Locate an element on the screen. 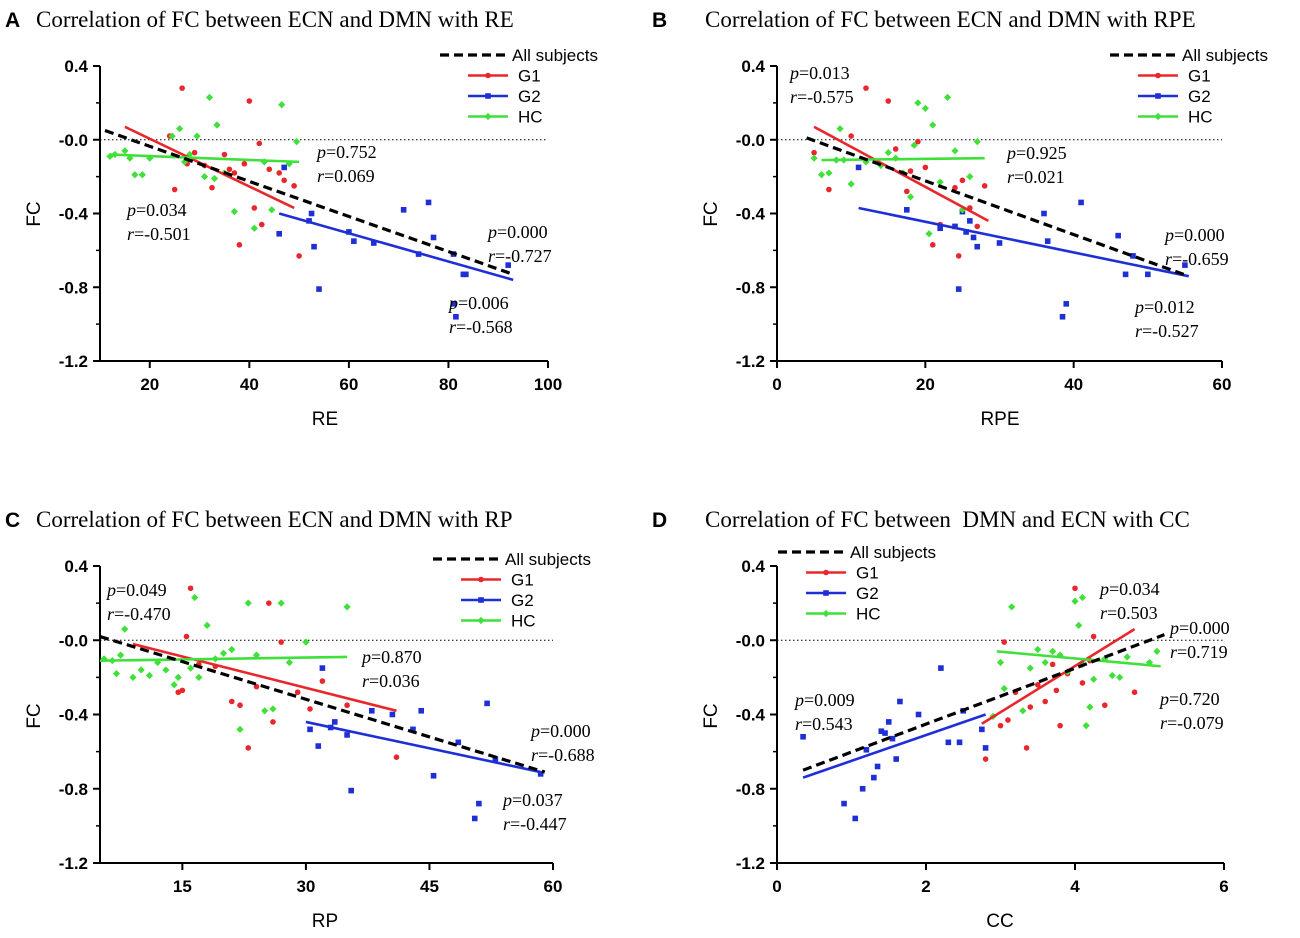 This screenshot has width=1300, height=938. x-tick-label: 30 is located at coordinates (305, 886).